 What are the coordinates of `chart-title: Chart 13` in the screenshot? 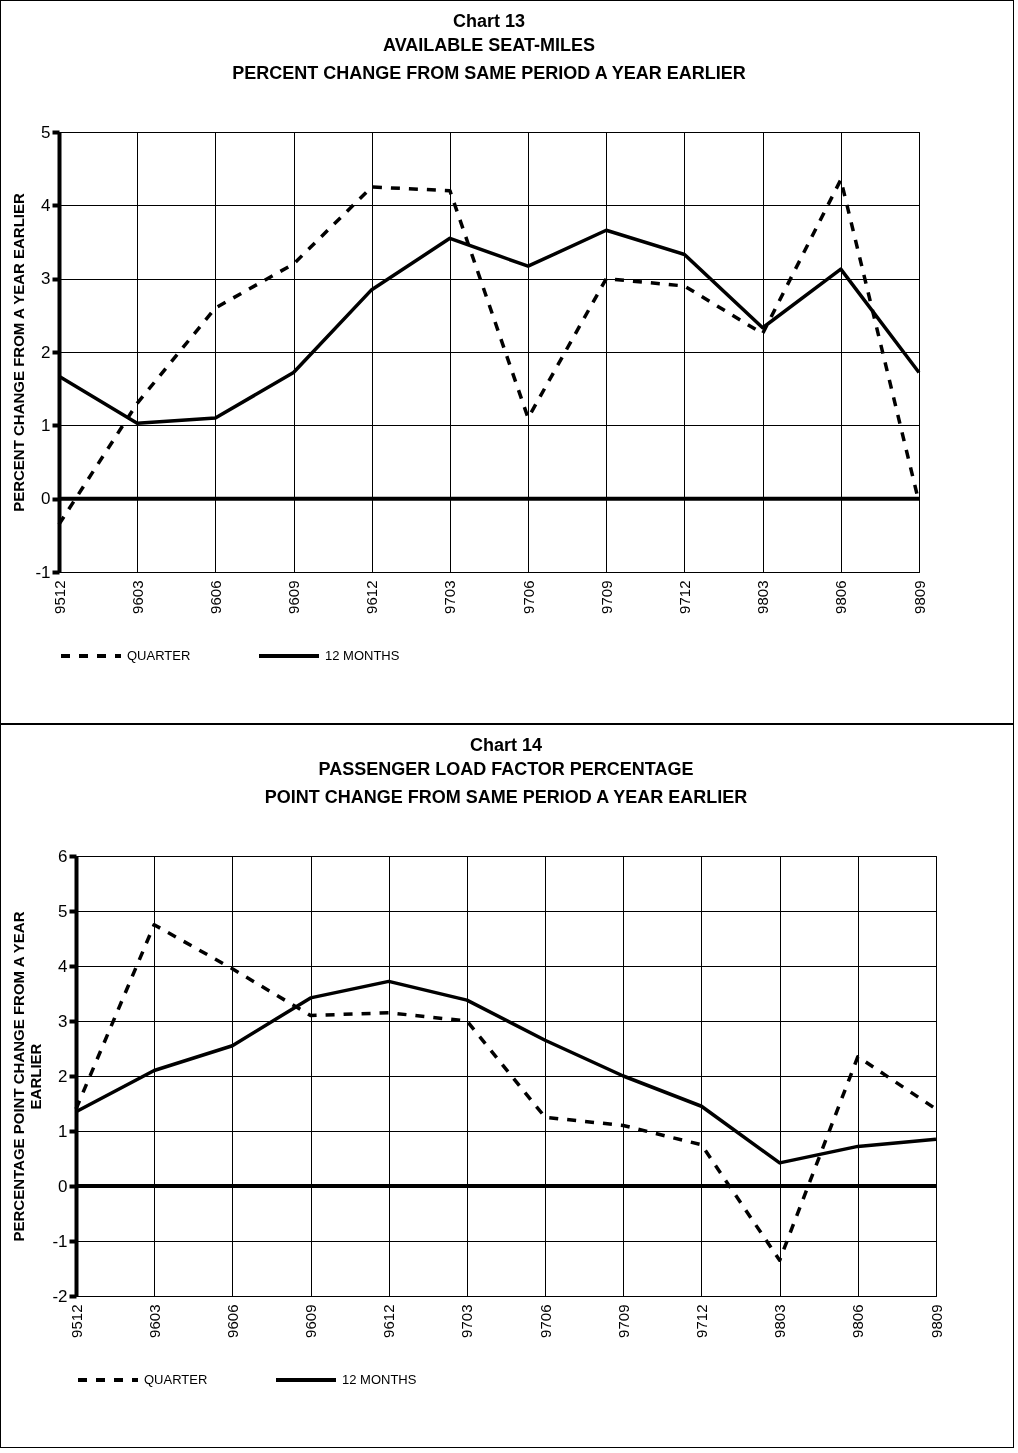 It's located at (489, 21).